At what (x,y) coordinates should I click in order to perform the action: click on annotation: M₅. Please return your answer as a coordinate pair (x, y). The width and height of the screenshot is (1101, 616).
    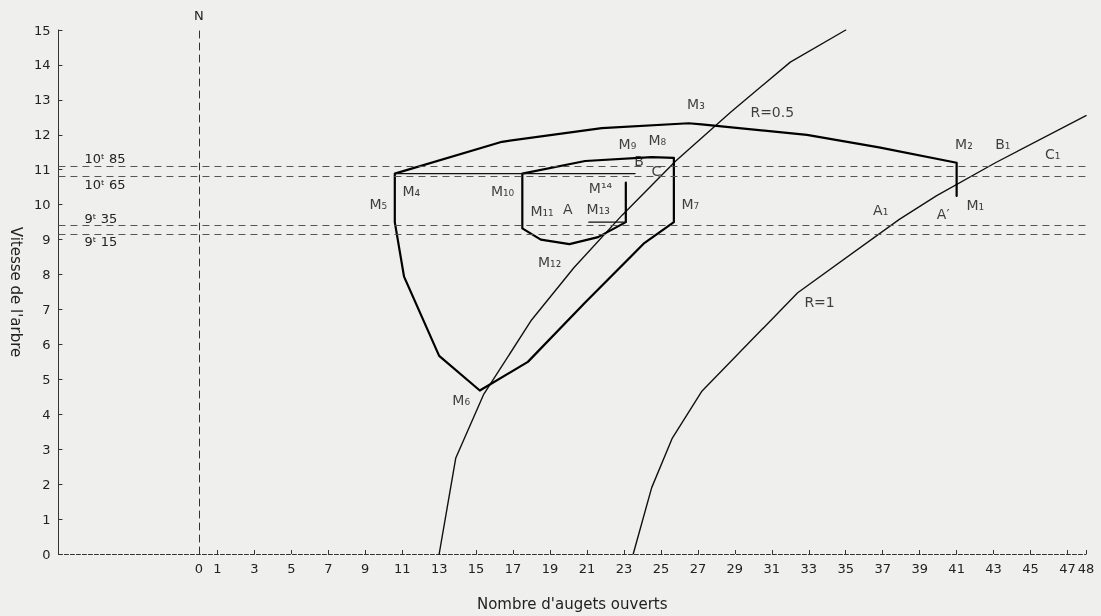
    Looking at the image, I should click on (378, 204).